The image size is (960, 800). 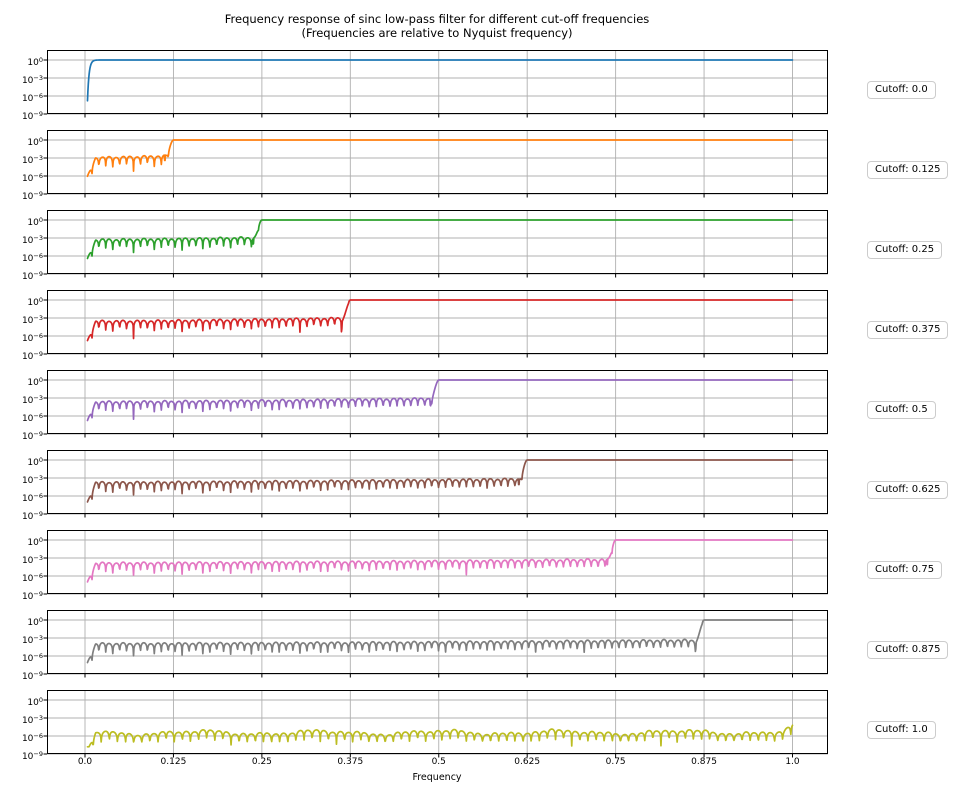 I want to click on x-tick-label: 1.0, so click(x=792, y=762).